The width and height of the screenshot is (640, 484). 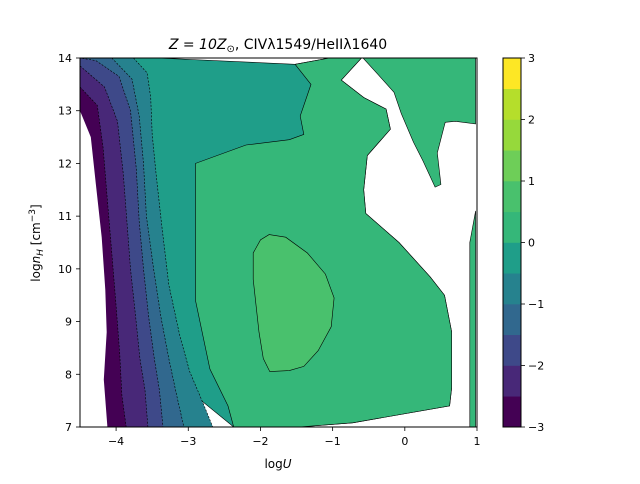 What do you see at coordinates (277, 464) in the screenshot?
I see `x-axis-label: logU` at bounding box center [277, 464].